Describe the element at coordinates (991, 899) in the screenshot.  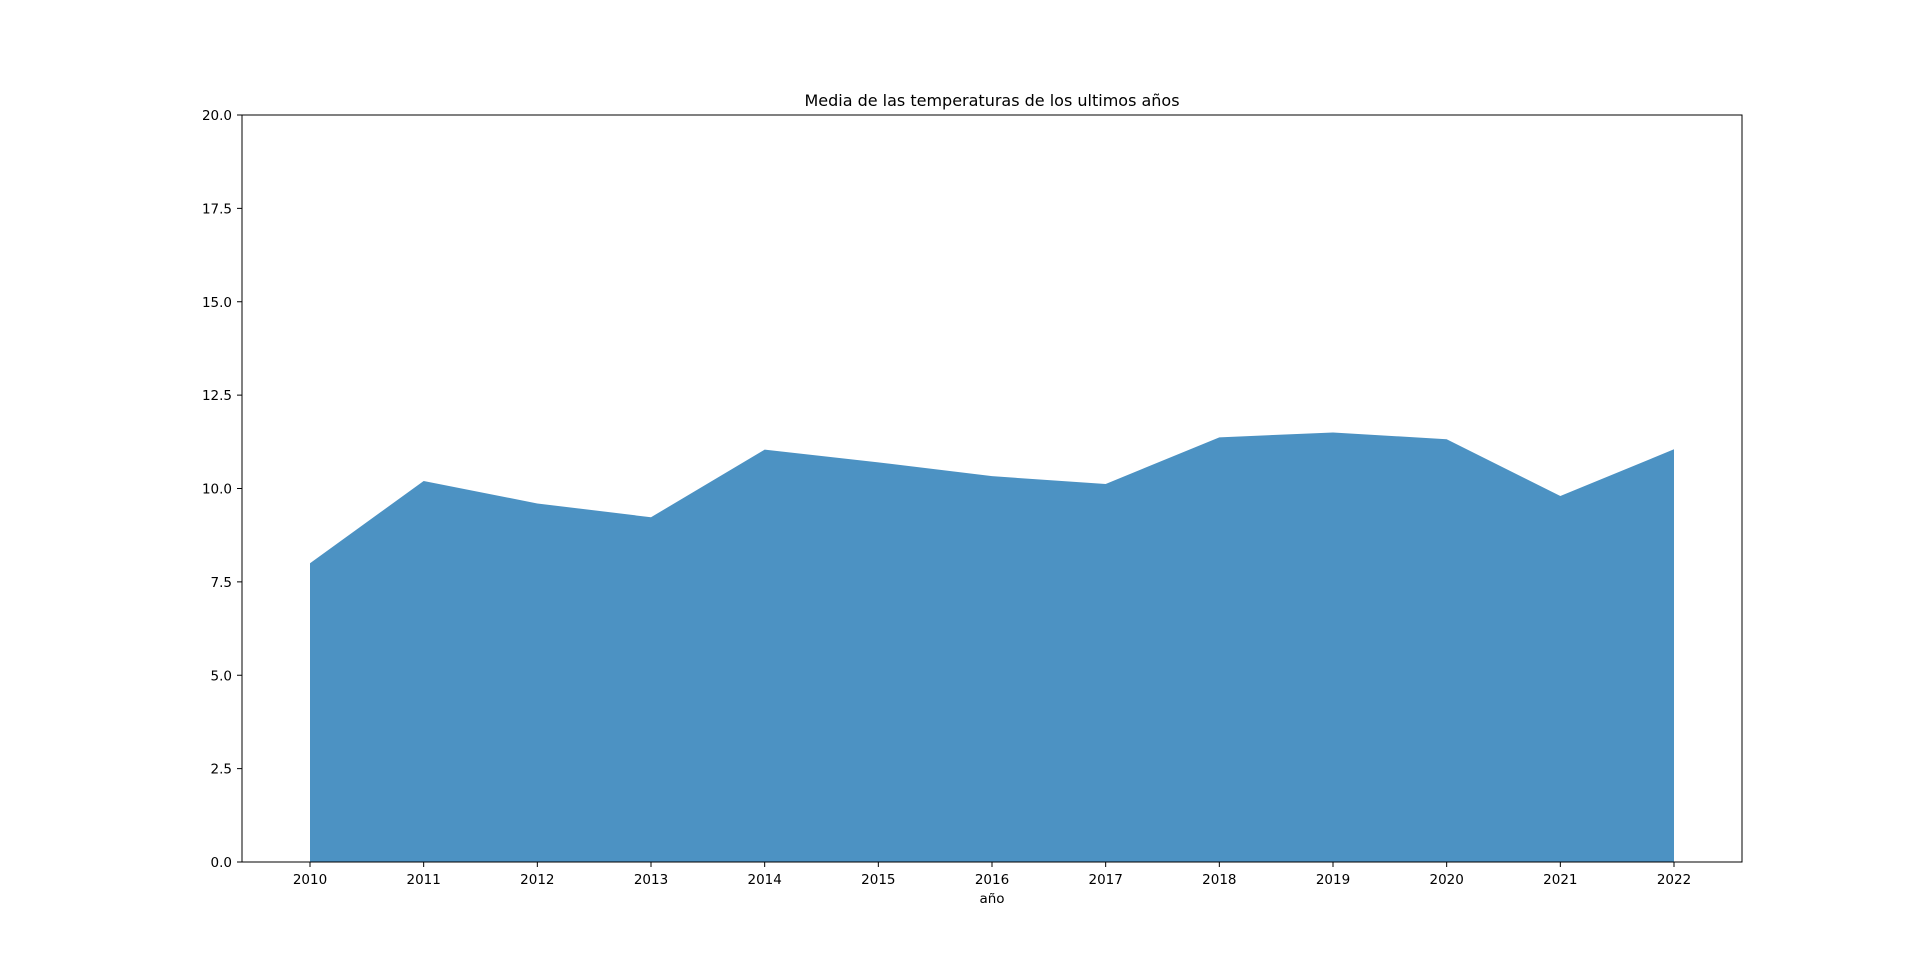
I see `x-axis-label: año` at that location.